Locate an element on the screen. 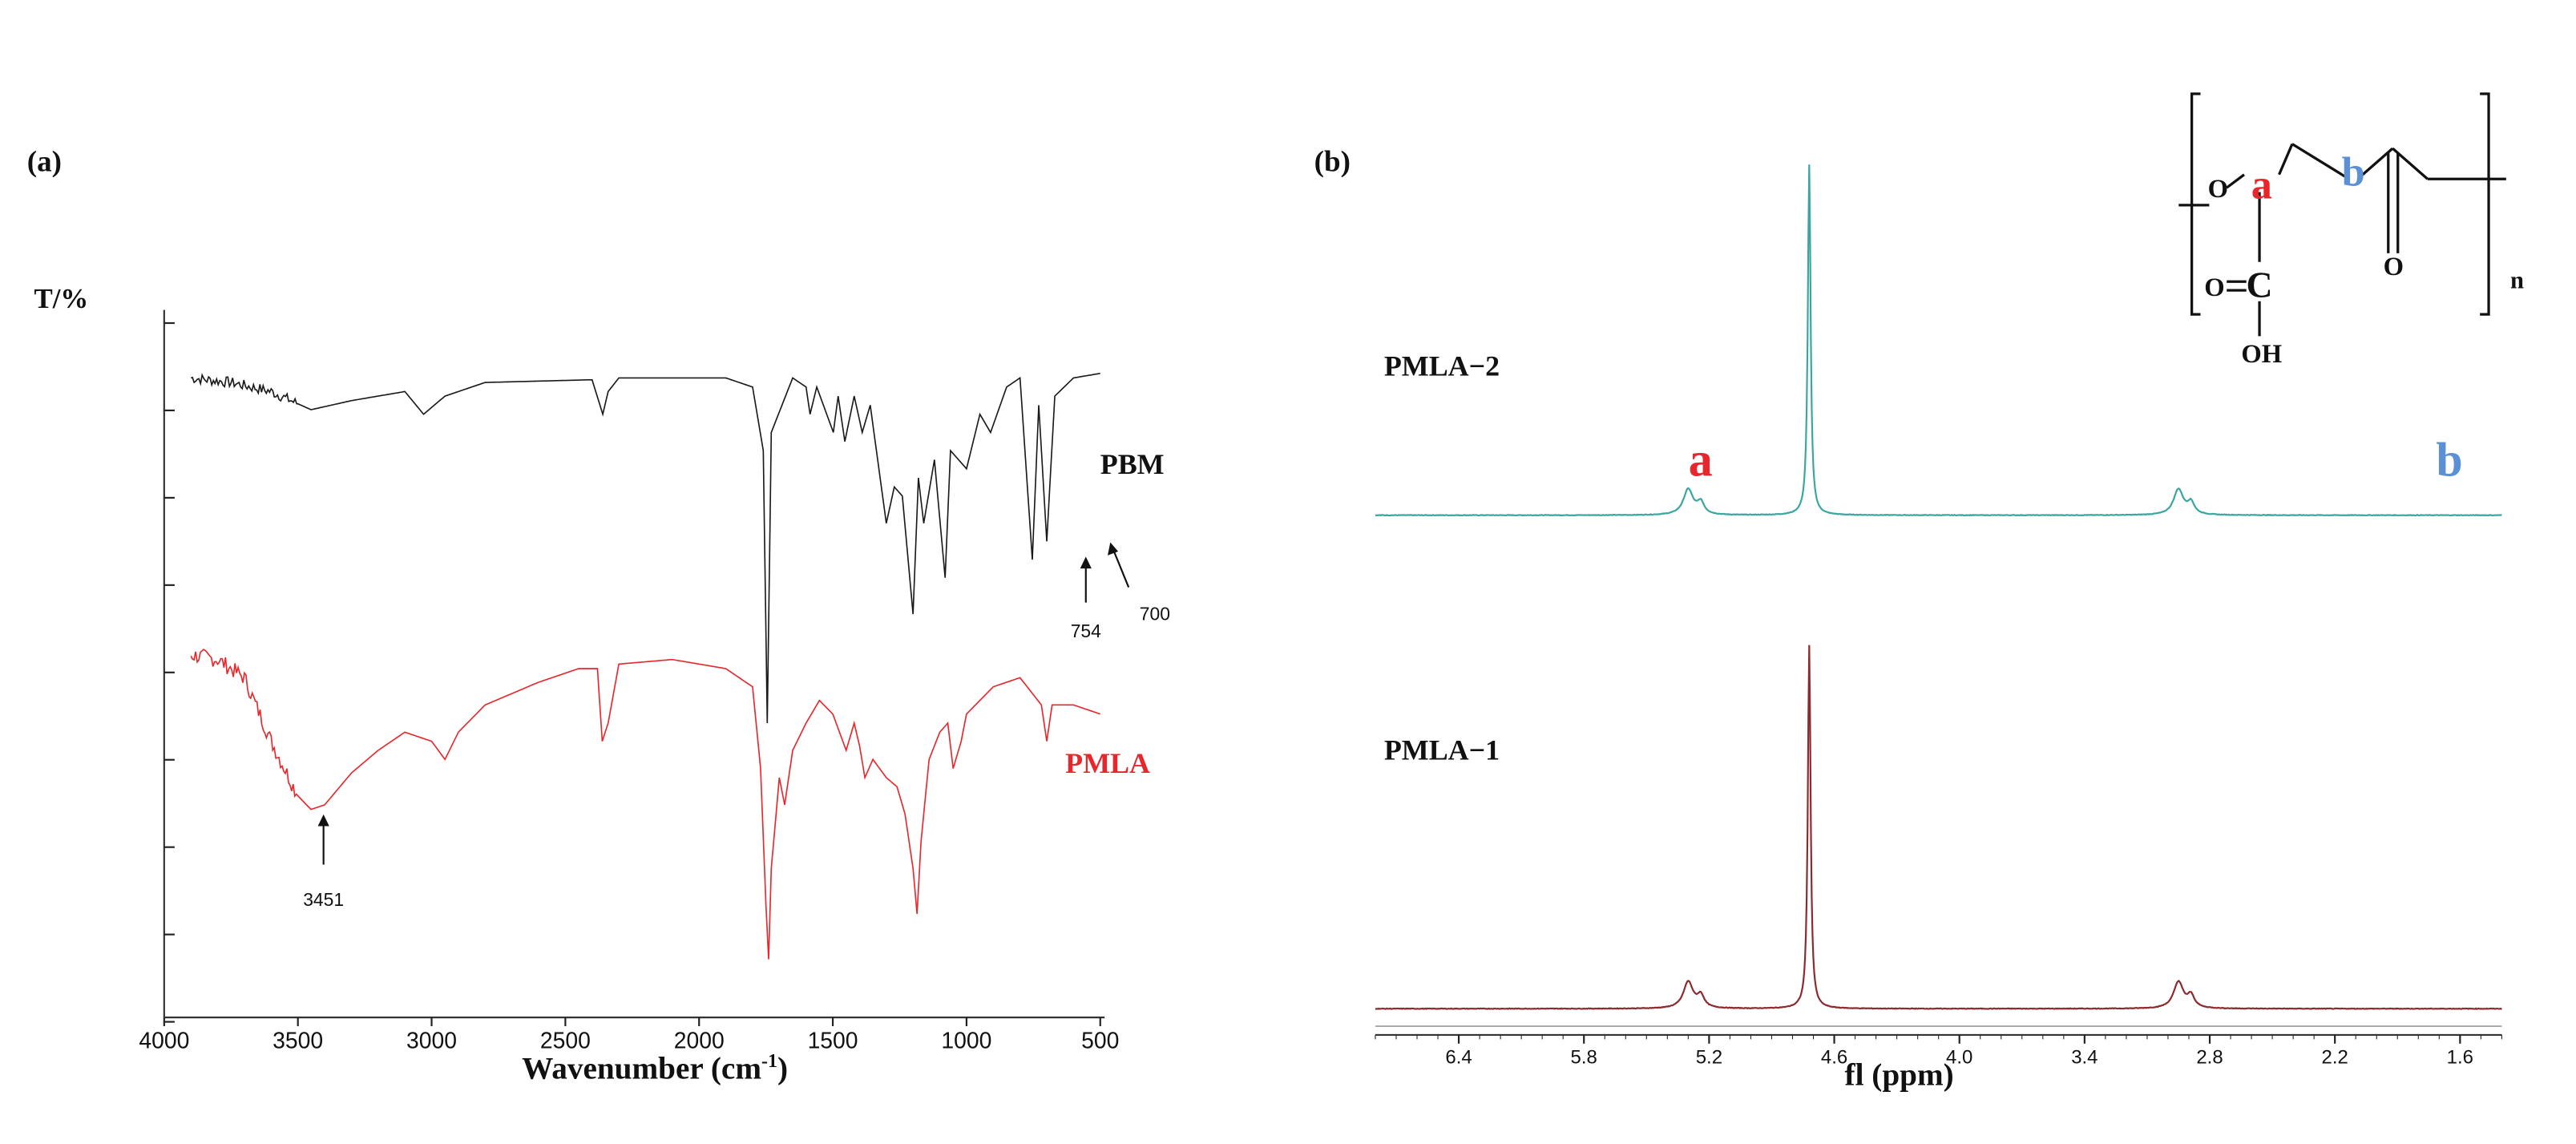 The height and width of the screenshot is (1144, 2576). x-tick-label: 500 is located at coordinates (1100, 1040).